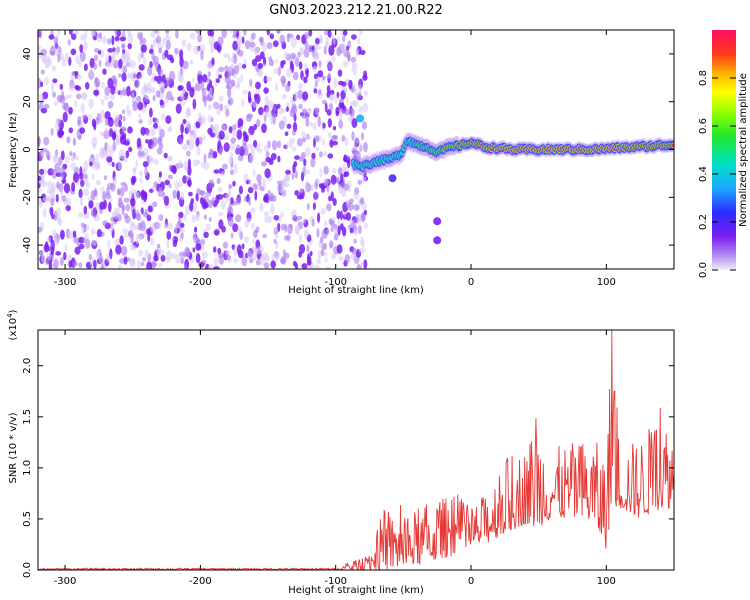  What do you see at coordinates (27, 149) in the screenshot?
I see `y-tick-label: 0` at bounding box center [27, 149].